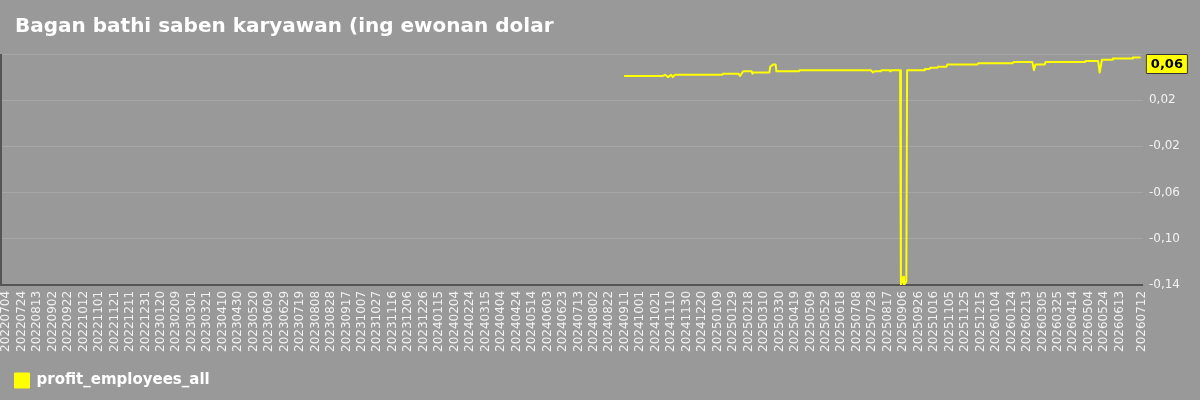 This screenshot has width=1200, height=400. What do you see at coordinates (422, 321) in the screenshot?
I see `x-tick-label: 20231226` at bounding box center [422, 321].